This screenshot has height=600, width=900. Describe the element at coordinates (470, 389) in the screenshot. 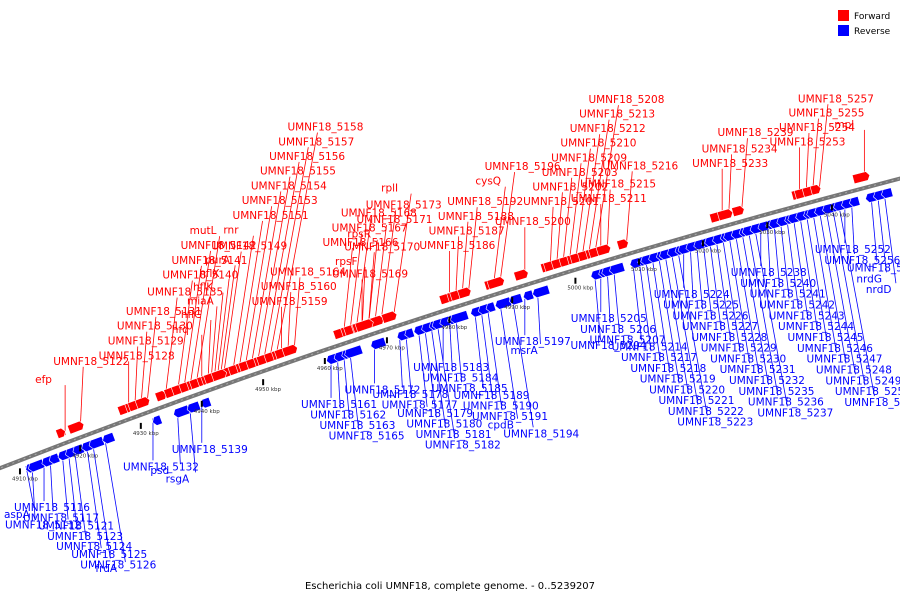

I see `reverse-gene-label: UMNF18_5185` at that location.